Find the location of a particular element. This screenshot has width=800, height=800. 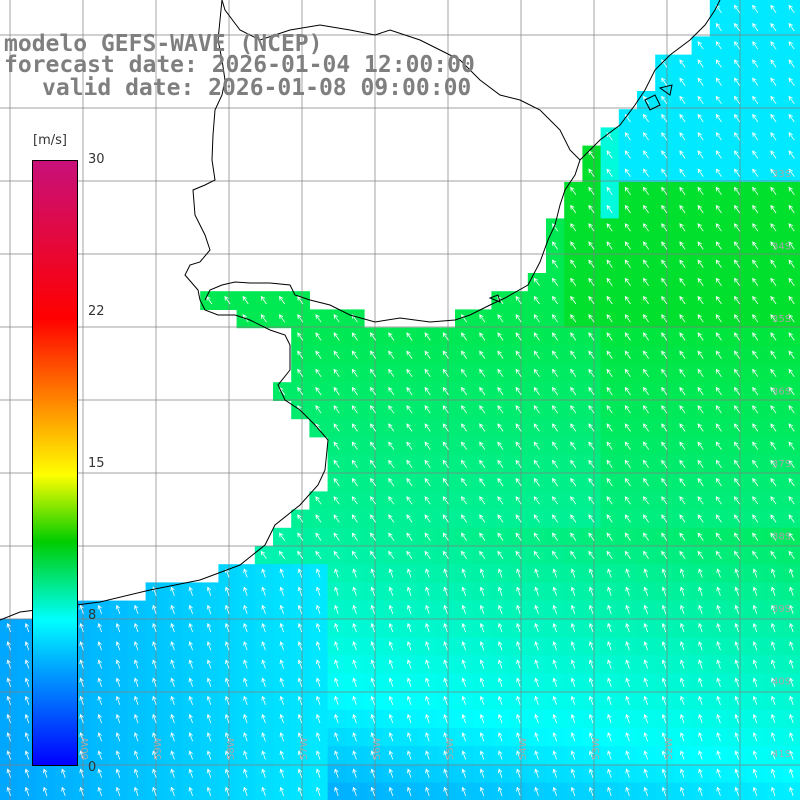

valid-date: valid date: 2026-01-08 09:00:00 is located at coordinates (257, 88).